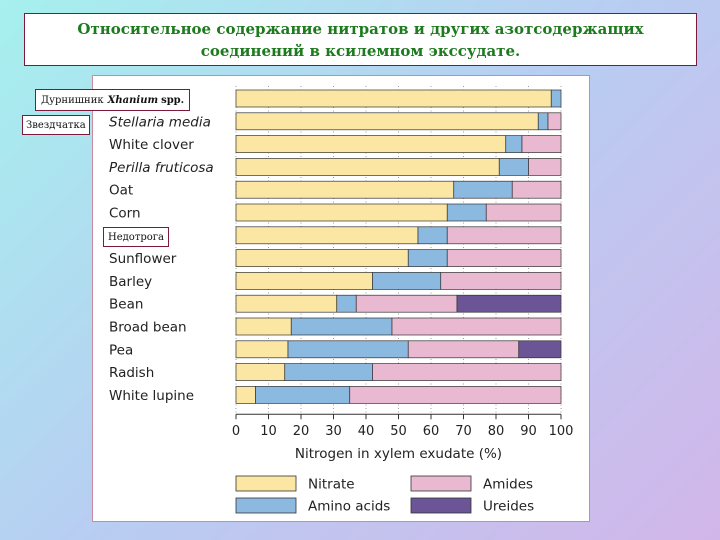 The image size is (720, 540). Describe the element at coordinates (121, 191) in the screenshot. I see `category-label: Oat` at that location.